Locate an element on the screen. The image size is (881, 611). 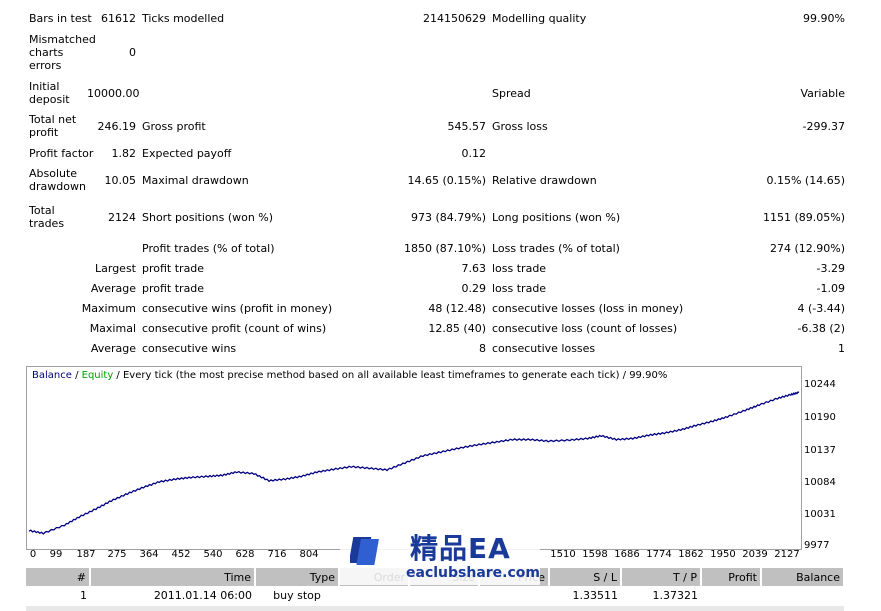
gross-profit-value: 545.57 is located at coordinates (467, 126).